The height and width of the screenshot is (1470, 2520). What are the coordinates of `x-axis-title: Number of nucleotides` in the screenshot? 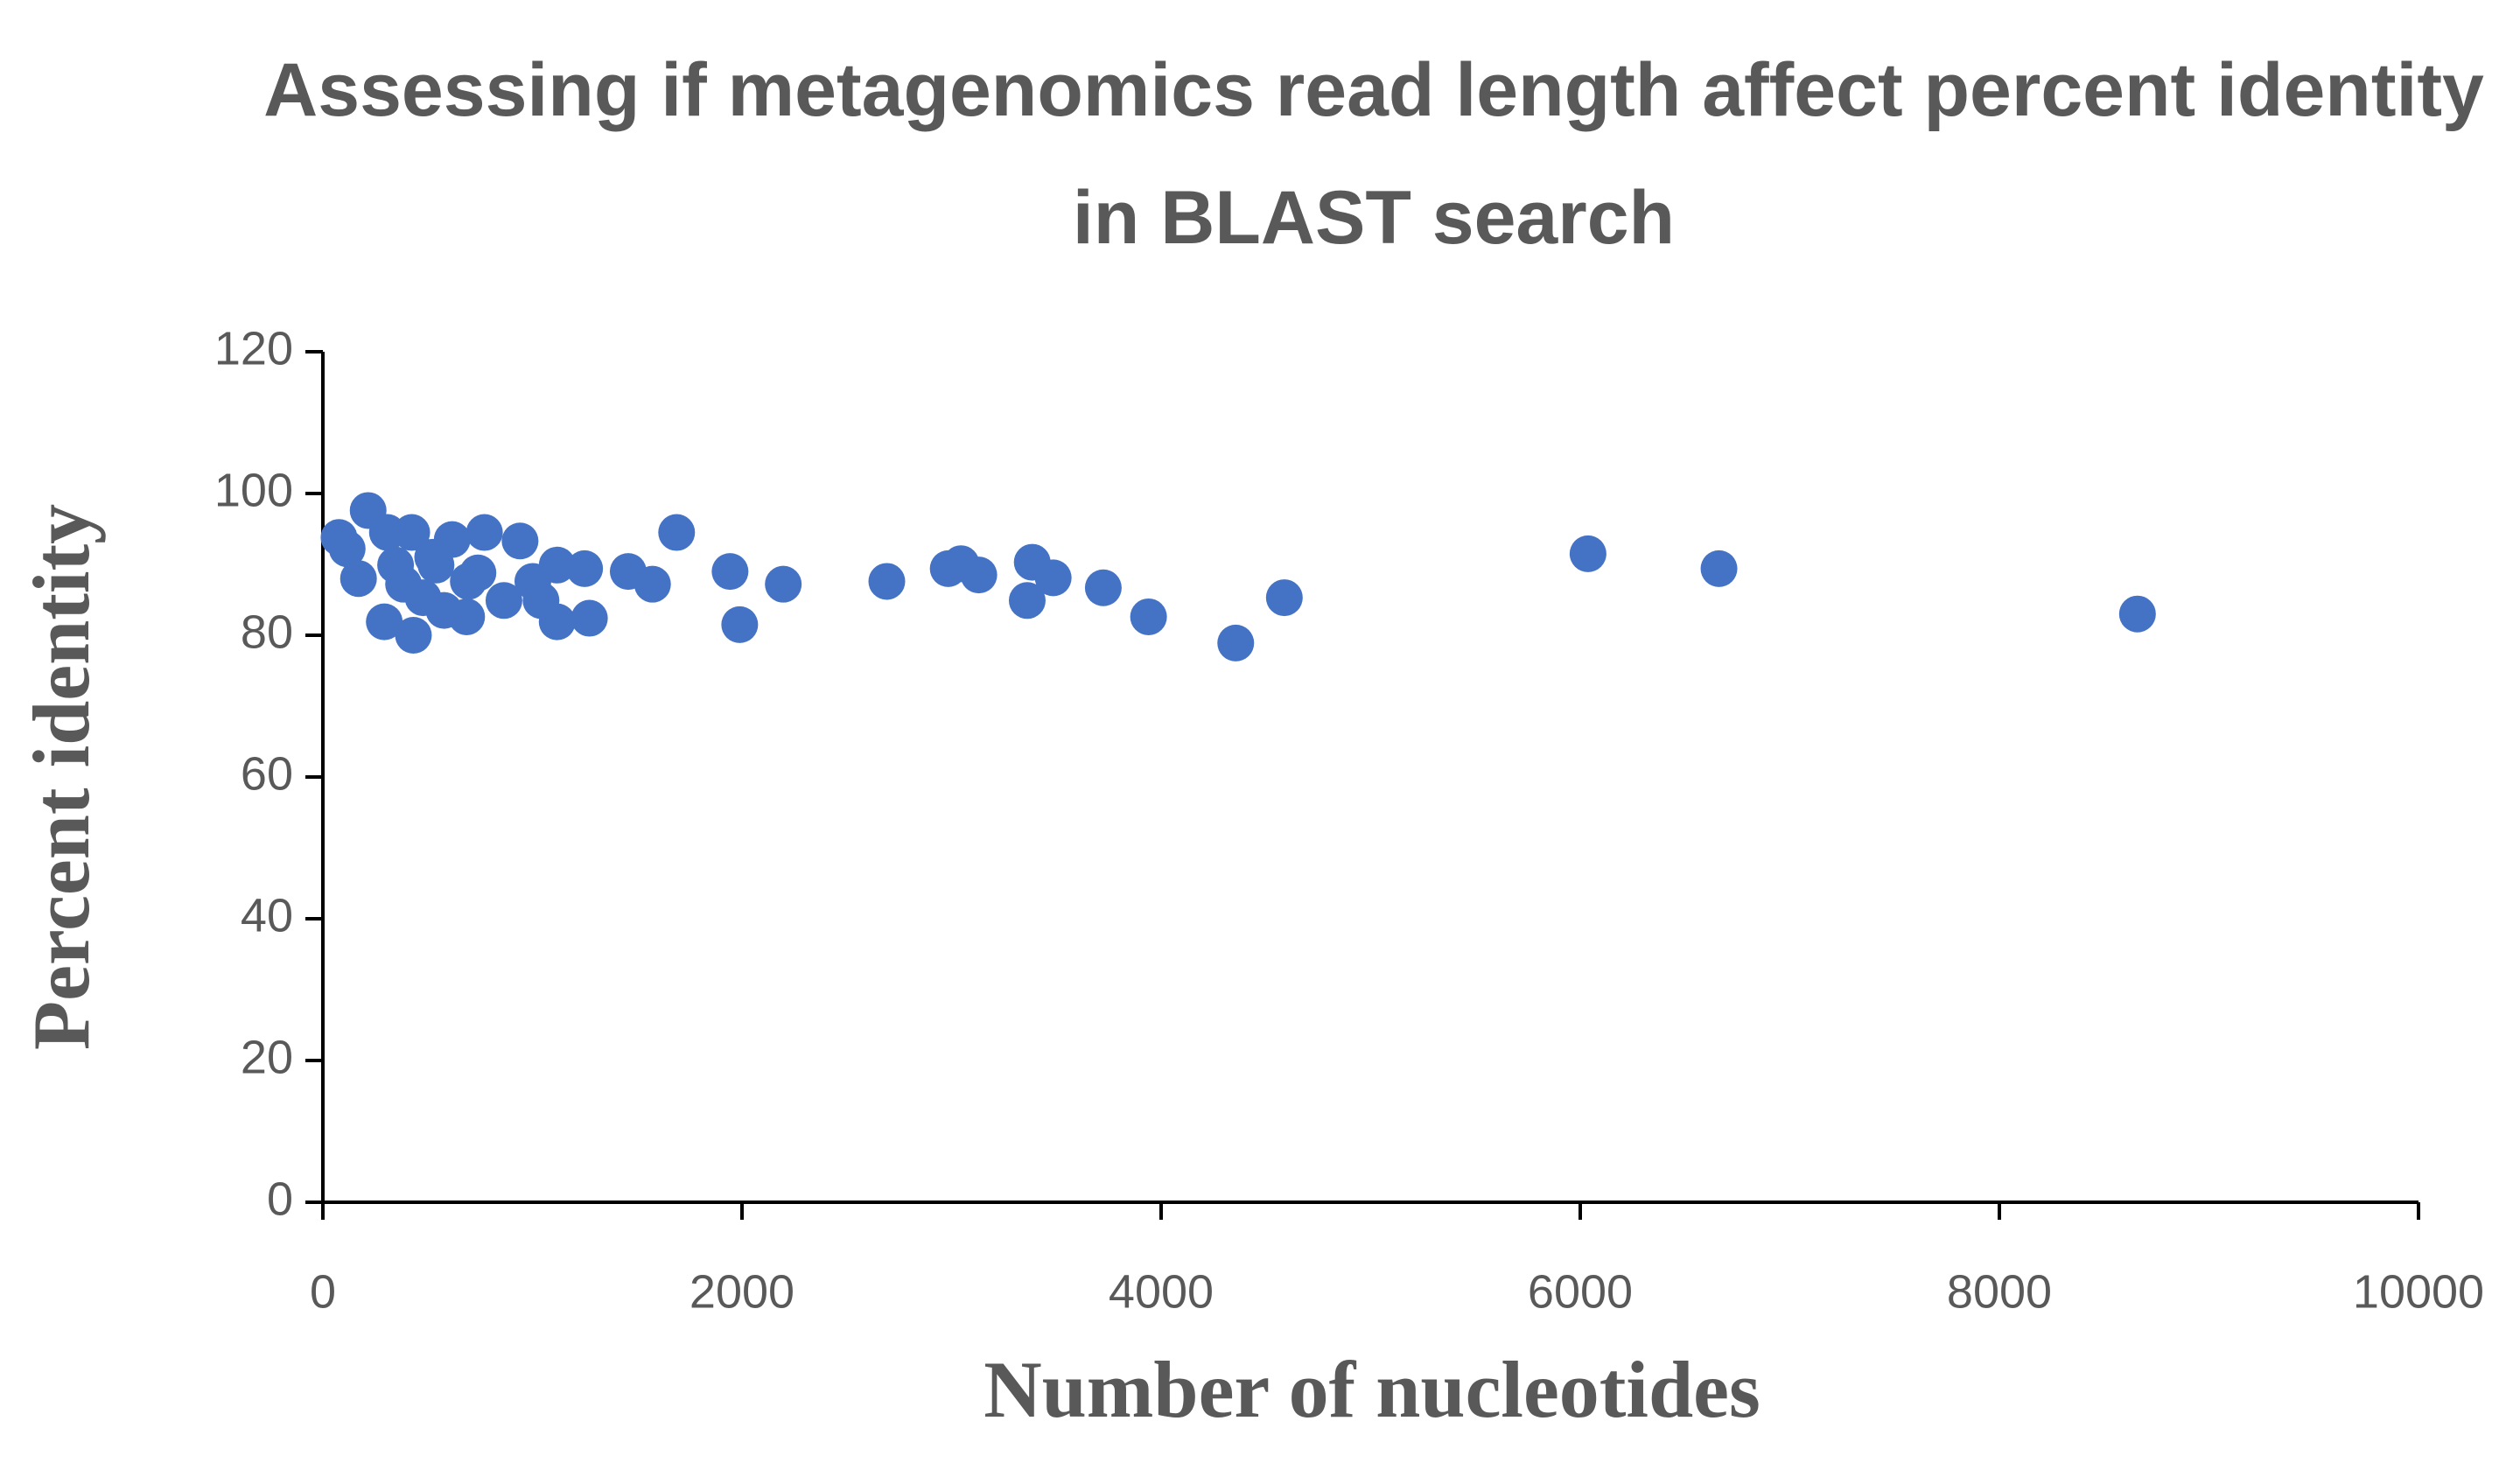 It's located at (1372, 1389).